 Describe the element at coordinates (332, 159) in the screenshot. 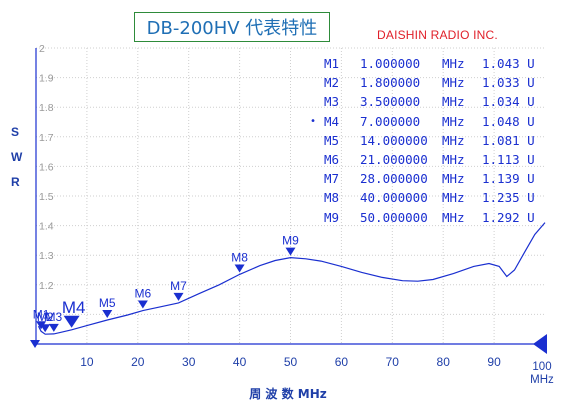

I see `marker-readout-id: M6` at that location.